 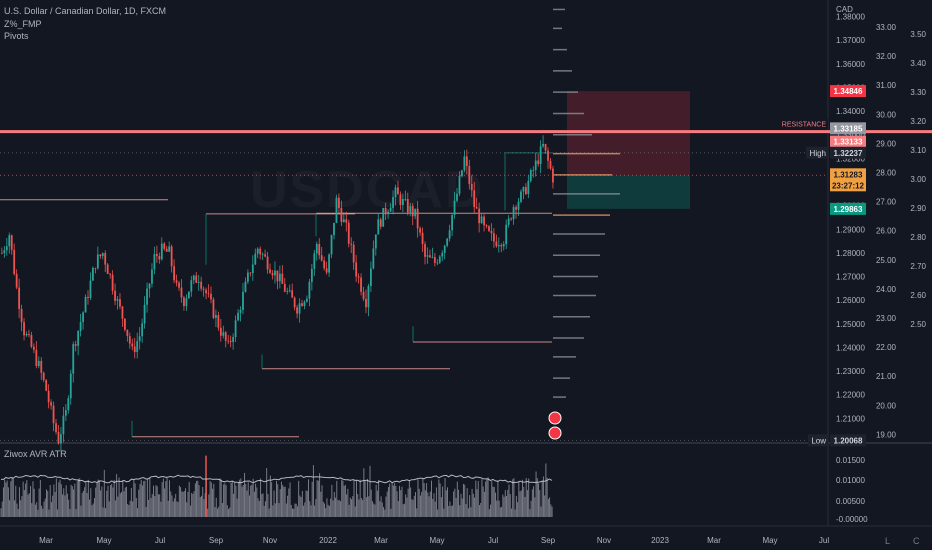 I want to click on z-axis-tick: 22.00, so click(x=886, y=347).